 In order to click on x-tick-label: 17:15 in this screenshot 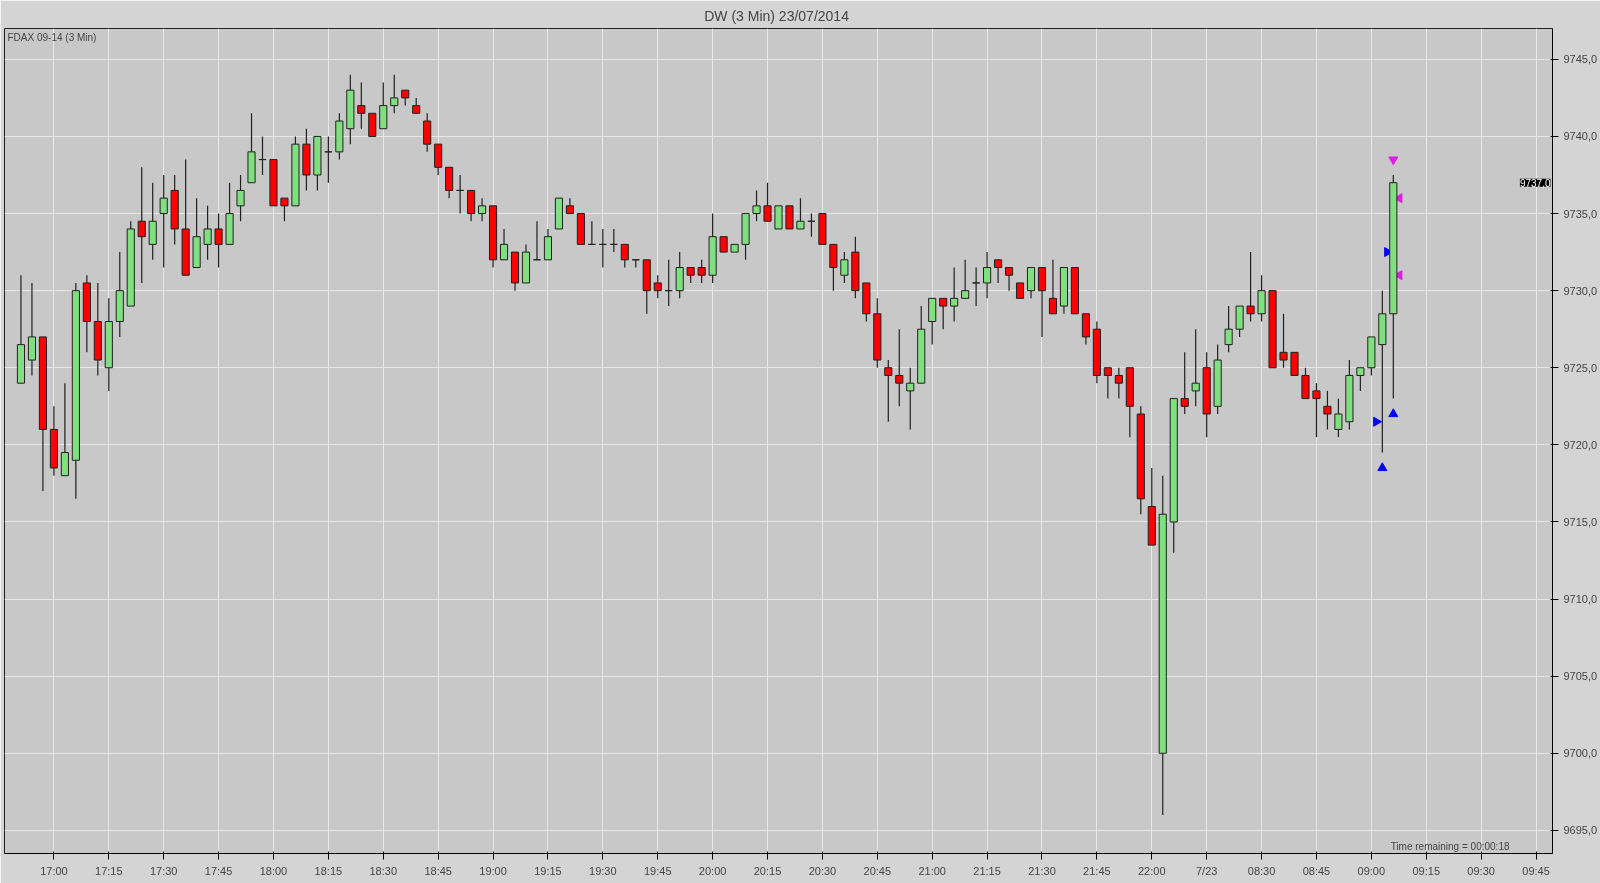, I will do `click(109, 870)`.